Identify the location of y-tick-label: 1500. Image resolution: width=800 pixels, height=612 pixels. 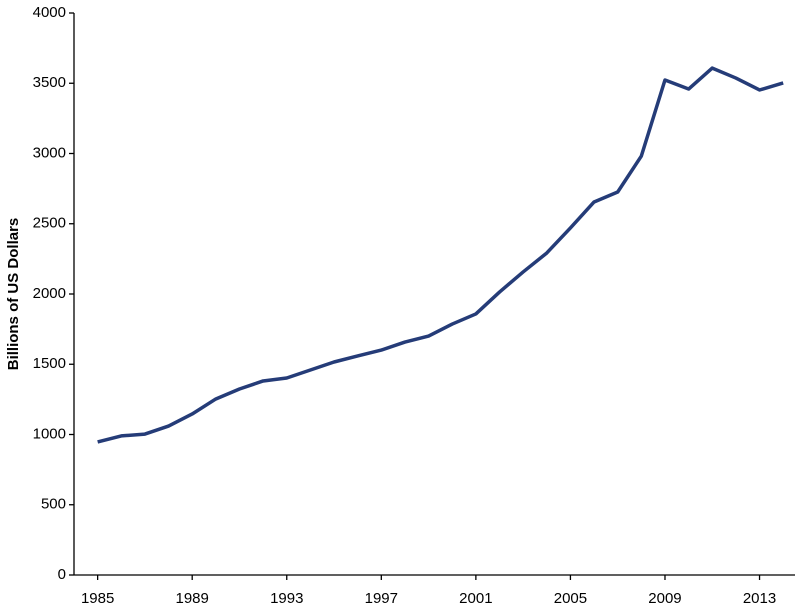
(49, 363).